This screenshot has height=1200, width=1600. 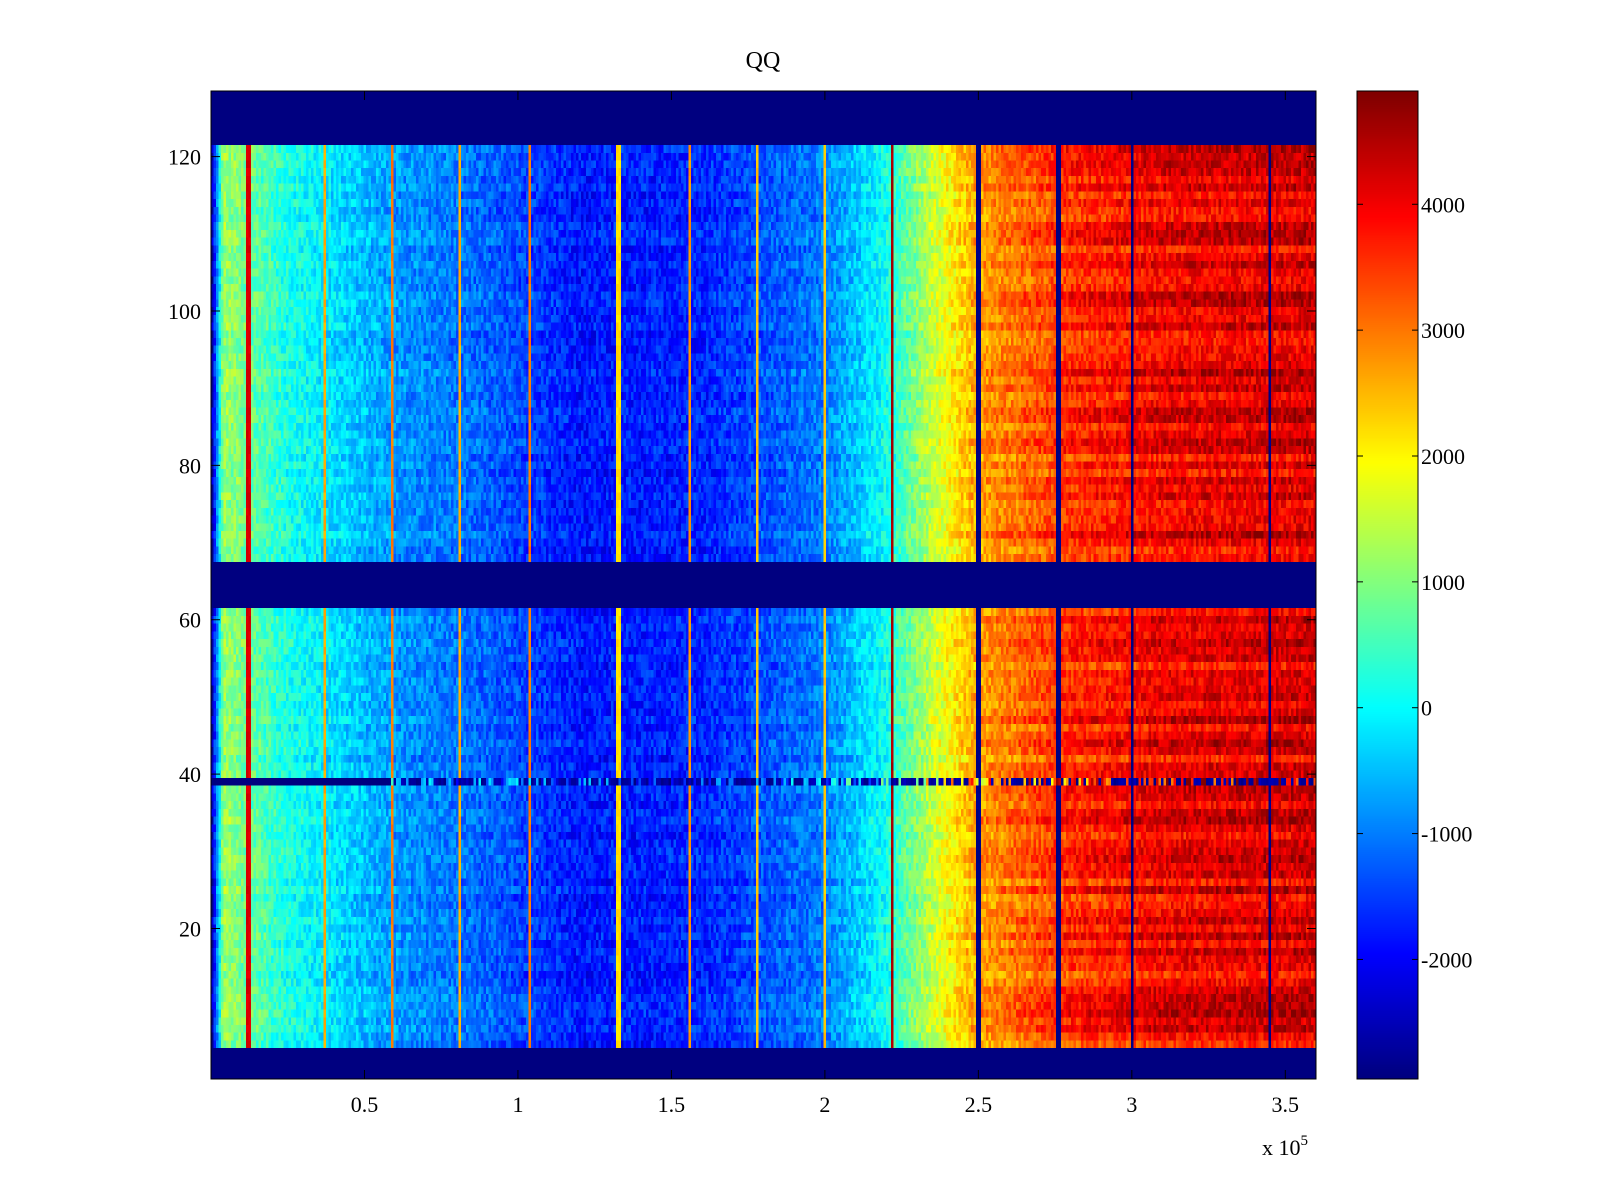 I want to click on colorbar-tick-label: 2000, so click(x=1443, y=456).